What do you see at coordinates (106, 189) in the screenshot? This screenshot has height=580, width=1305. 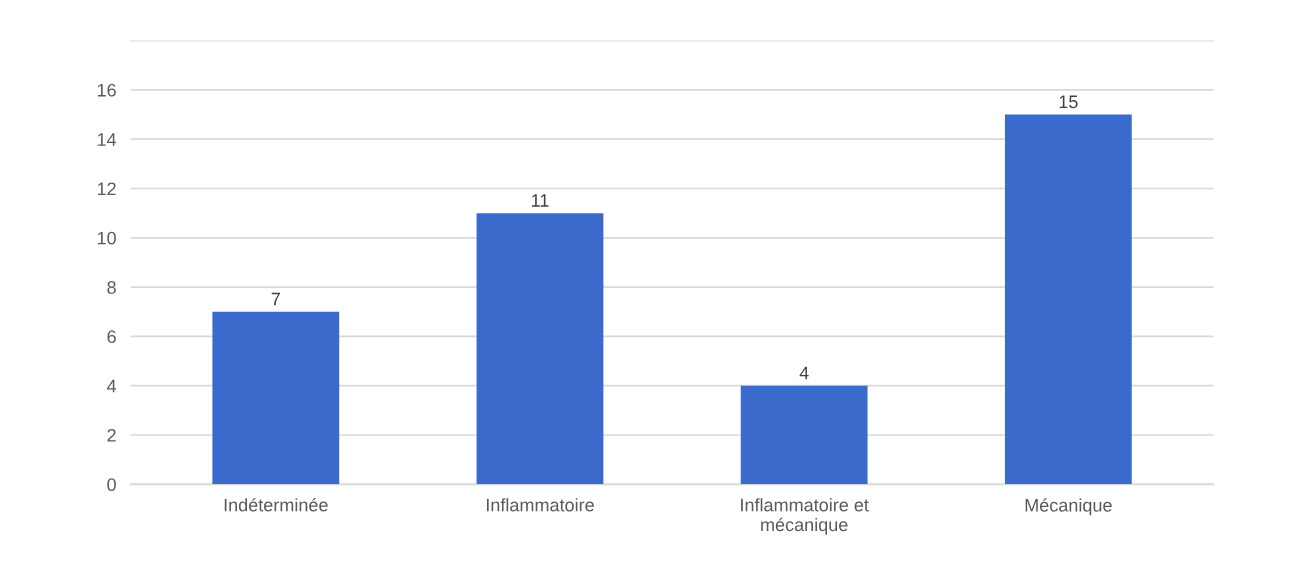 I see `y-tick-label: 12` at bounding box center [106, 189].